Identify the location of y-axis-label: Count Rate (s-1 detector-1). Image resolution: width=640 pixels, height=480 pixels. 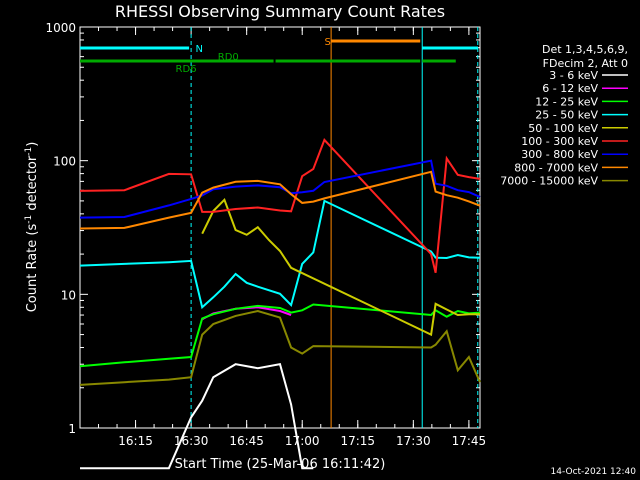
(32, 227).